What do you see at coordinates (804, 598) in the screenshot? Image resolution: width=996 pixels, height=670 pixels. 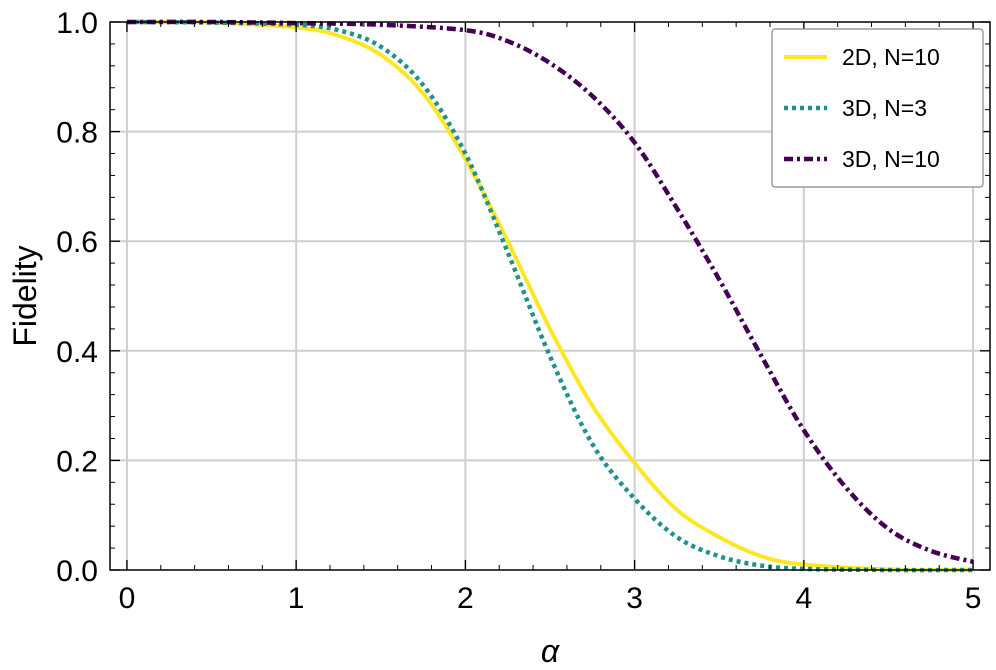 I see `x-tick-label: 4` at bounding box center [804, 598].